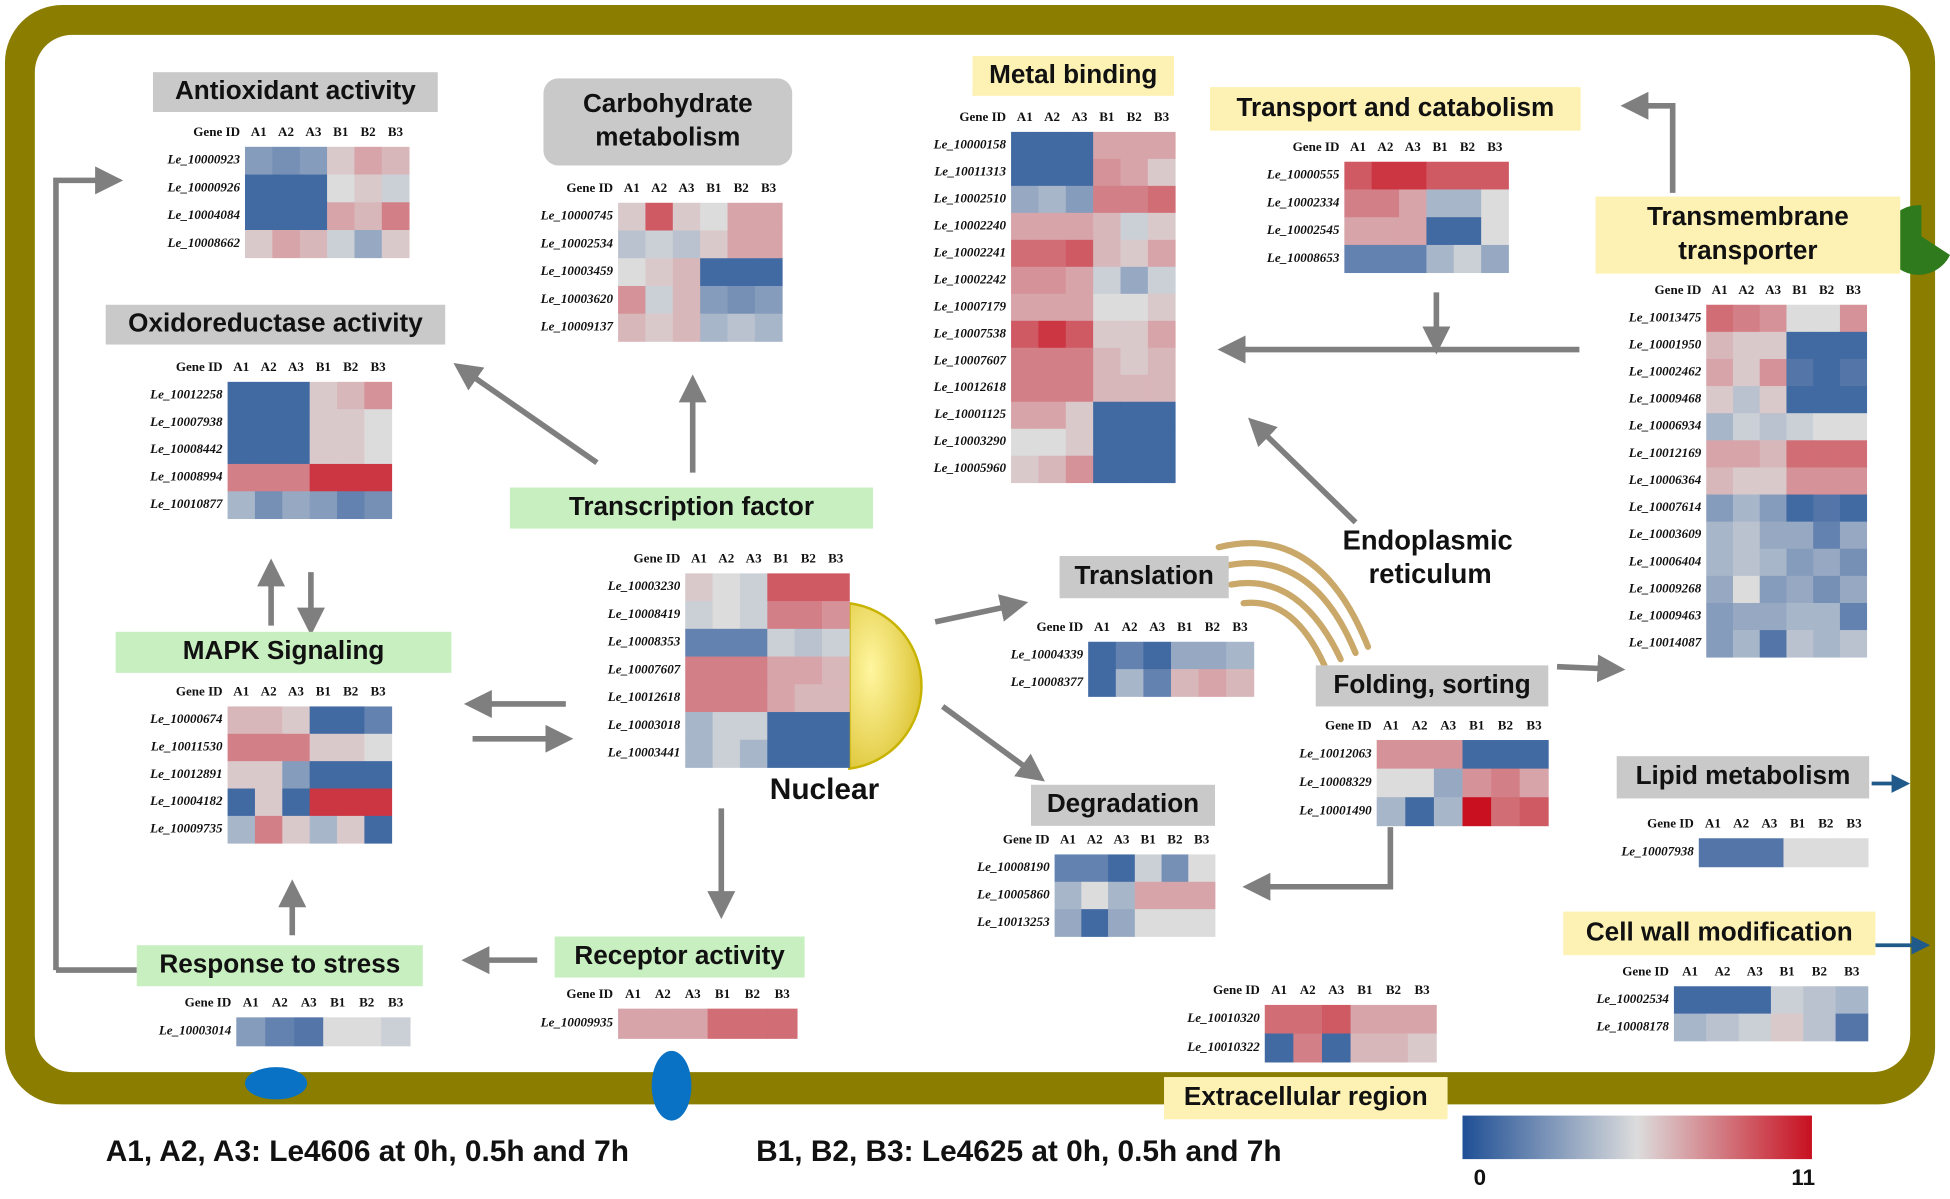 The image size is (1950, 1199). What do you see at coordinates (1123, 803) in the screenshot?
I see `panel-title: Degradation` at bounding box center [1123, 803].